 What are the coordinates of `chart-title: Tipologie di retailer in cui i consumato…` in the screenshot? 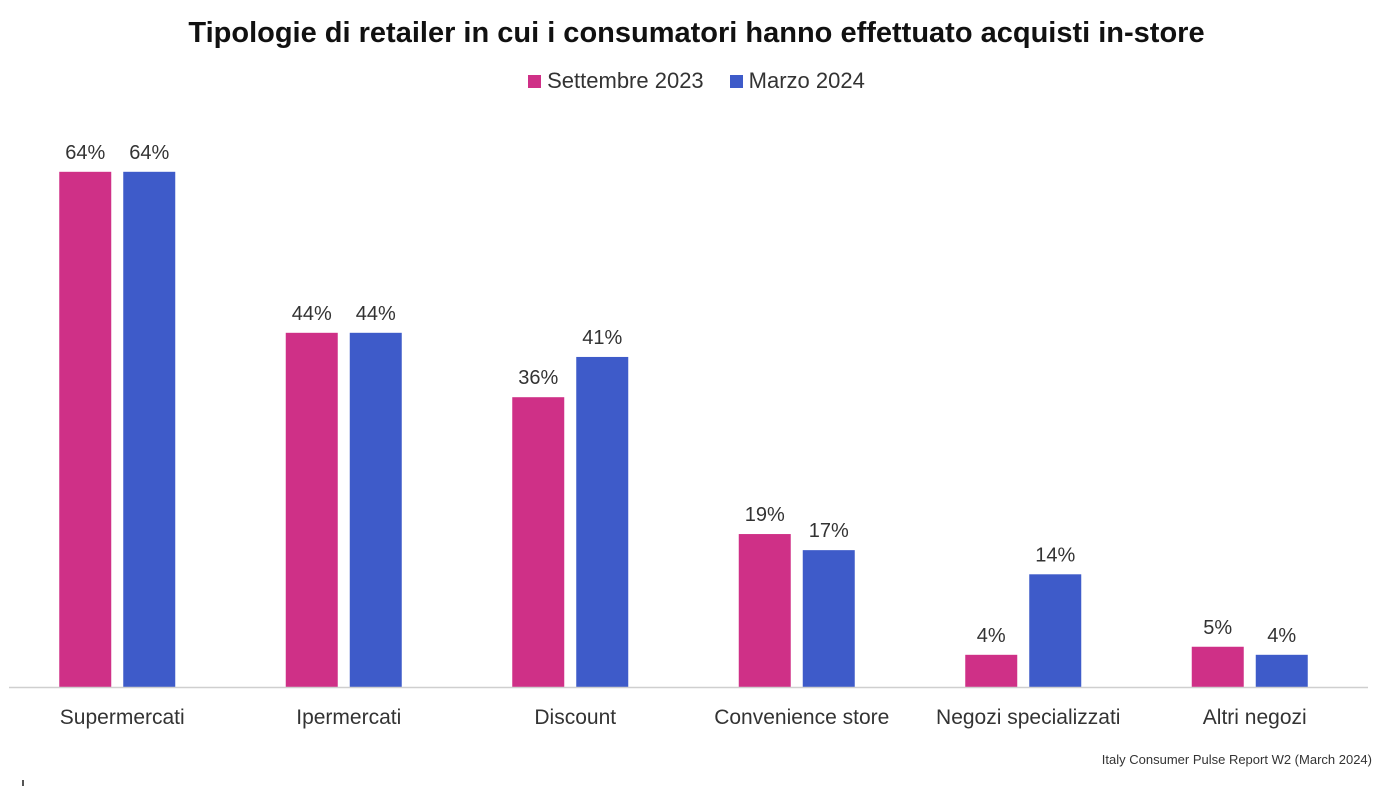 It's located at (696, 33).